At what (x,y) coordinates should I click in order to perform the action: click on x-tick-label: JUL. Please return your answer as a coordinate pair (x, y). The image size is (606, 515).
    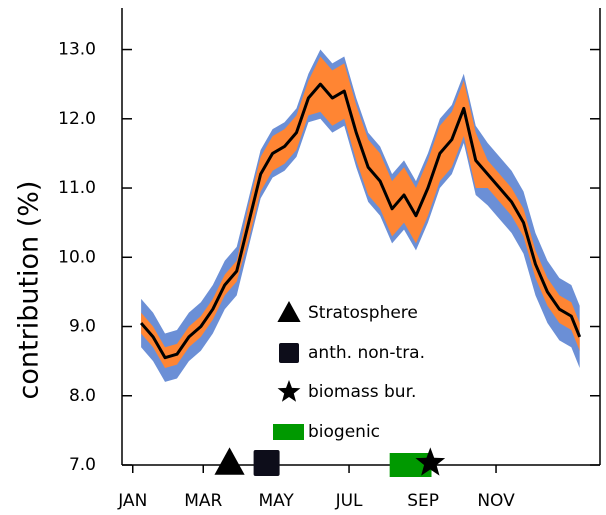
    Looking at the image, I should click on (349, 501).